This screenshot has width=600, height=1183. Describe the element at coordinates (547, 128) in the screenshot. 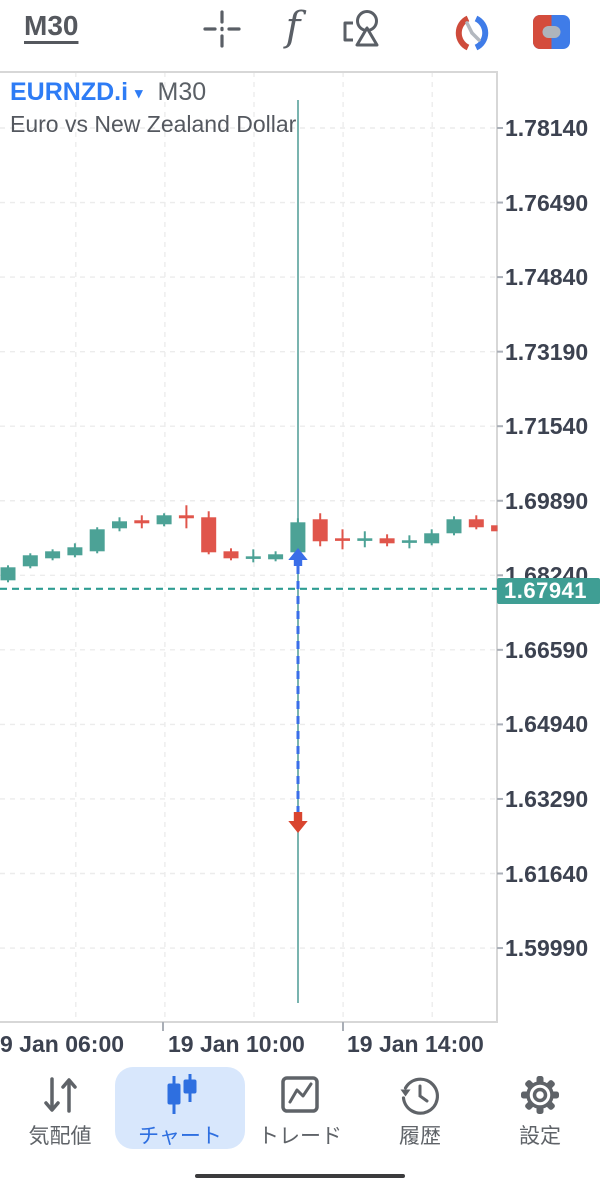

I see `y-axis-label: 1.78140` at that location.